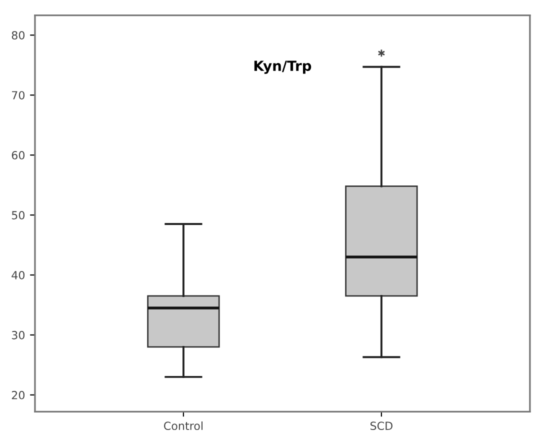  Describe the element at coordinates (183, 425) in the screenshot. I see `x-tick-label: Control` at that location.